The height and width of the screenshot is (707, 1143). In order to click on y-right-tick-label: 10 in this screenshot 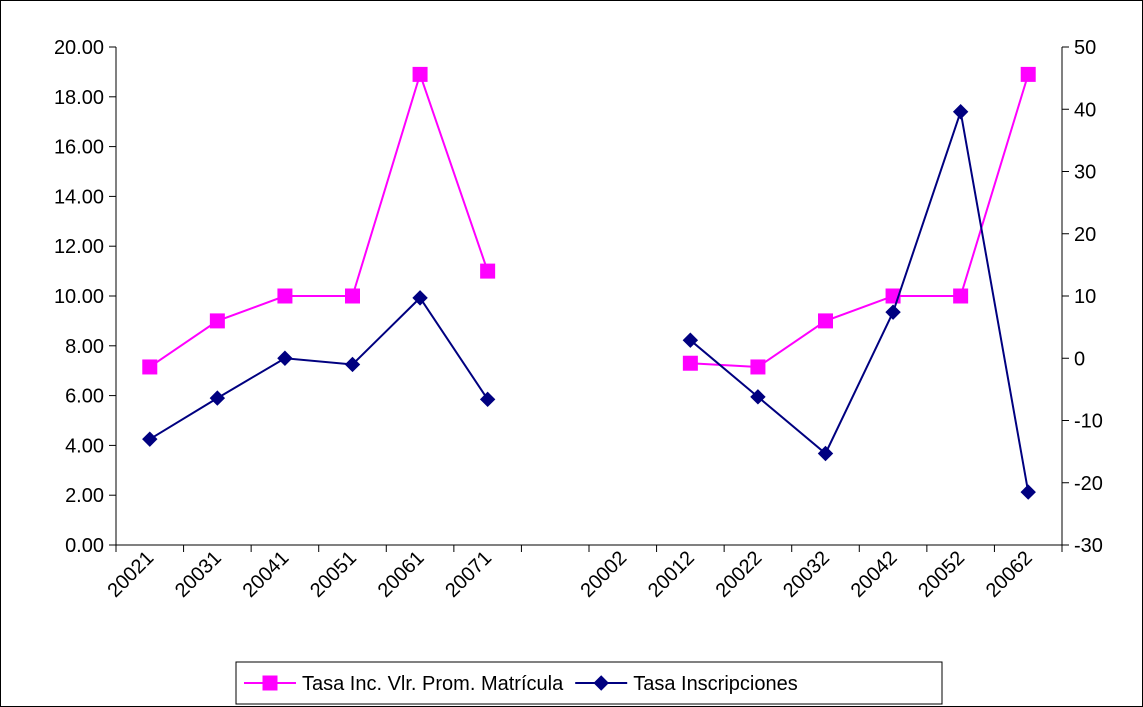, I will do `click(1085, 297)`.